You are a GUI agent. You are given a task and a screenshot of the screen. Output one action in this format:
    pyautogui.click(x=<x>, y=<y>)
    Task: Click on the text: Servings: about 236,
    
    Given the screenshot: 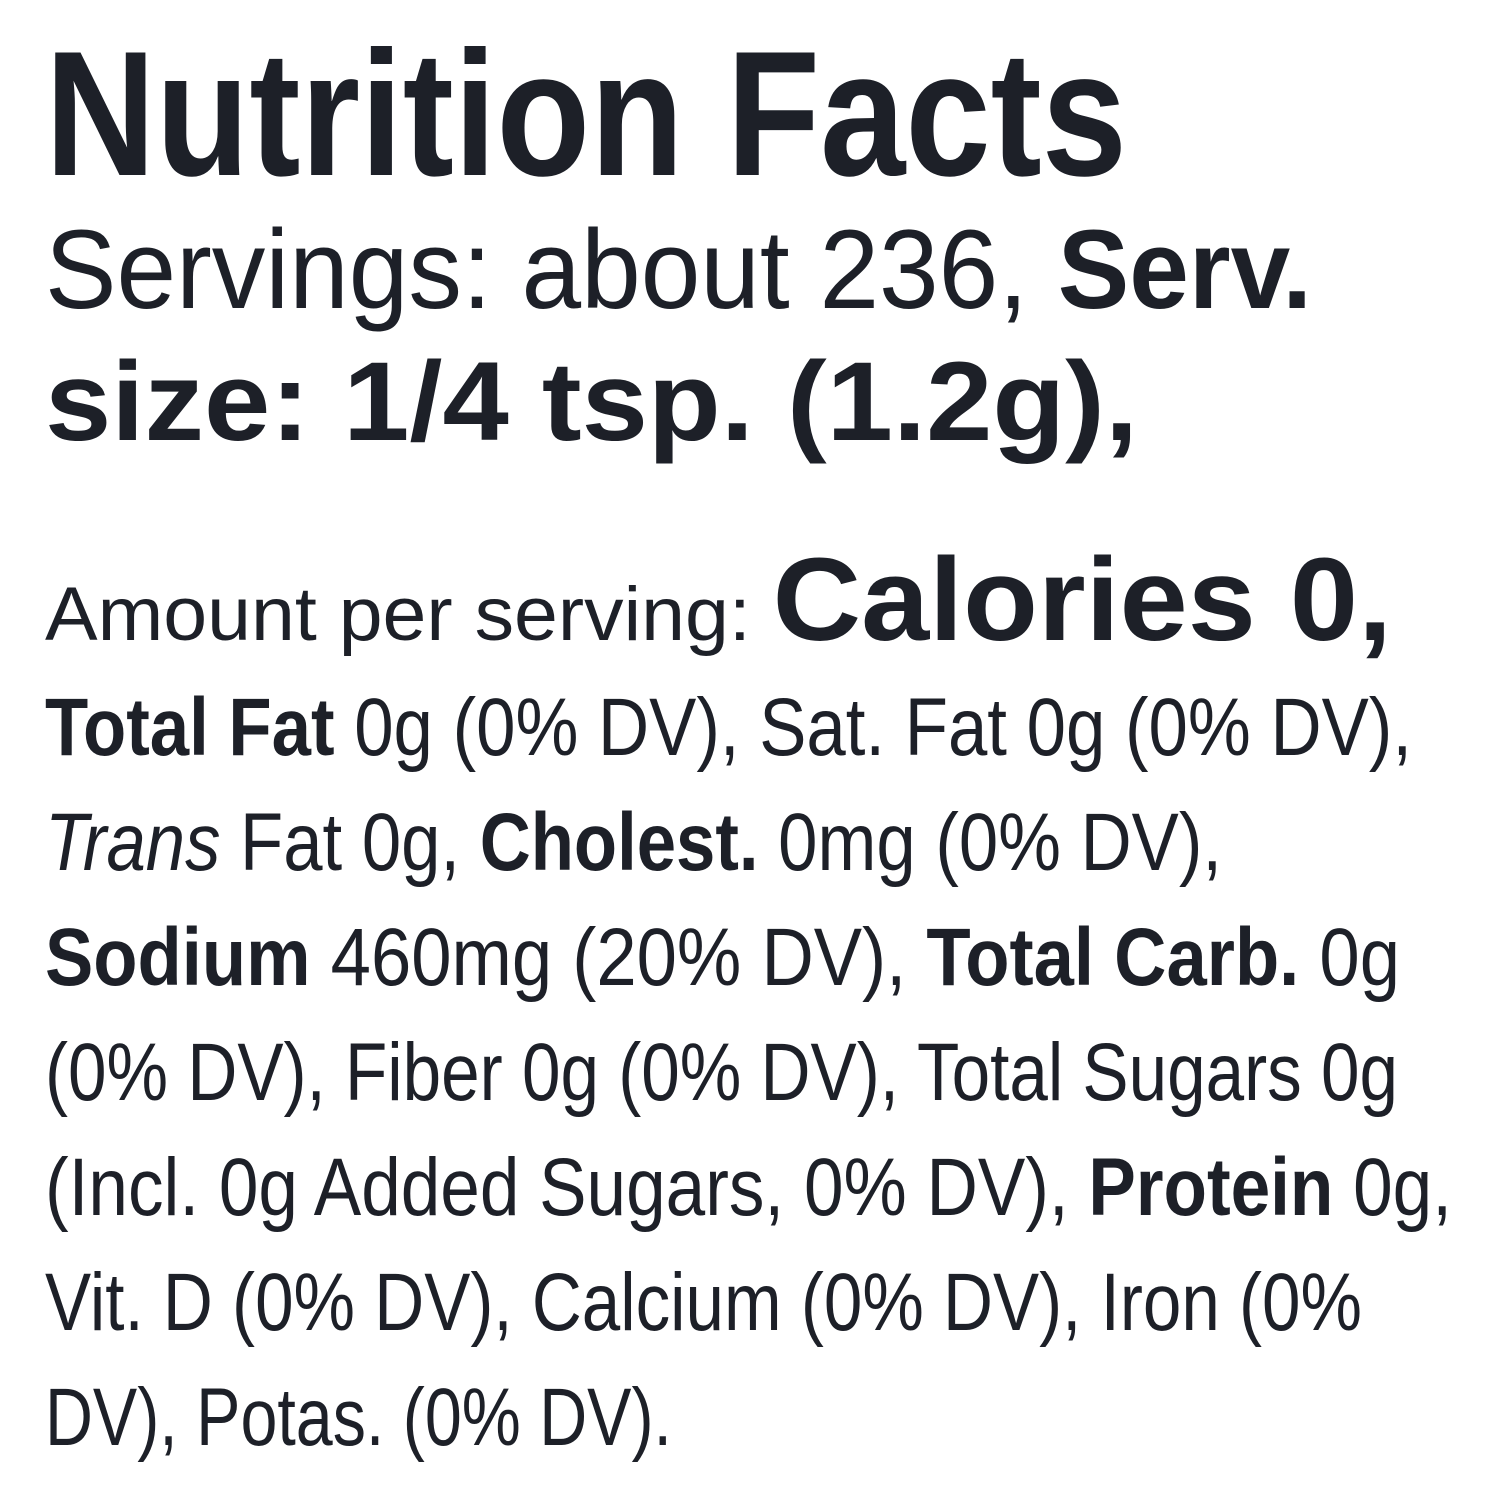 What is the action you would take?
    pyautogui.click(x=551, y=269)
    